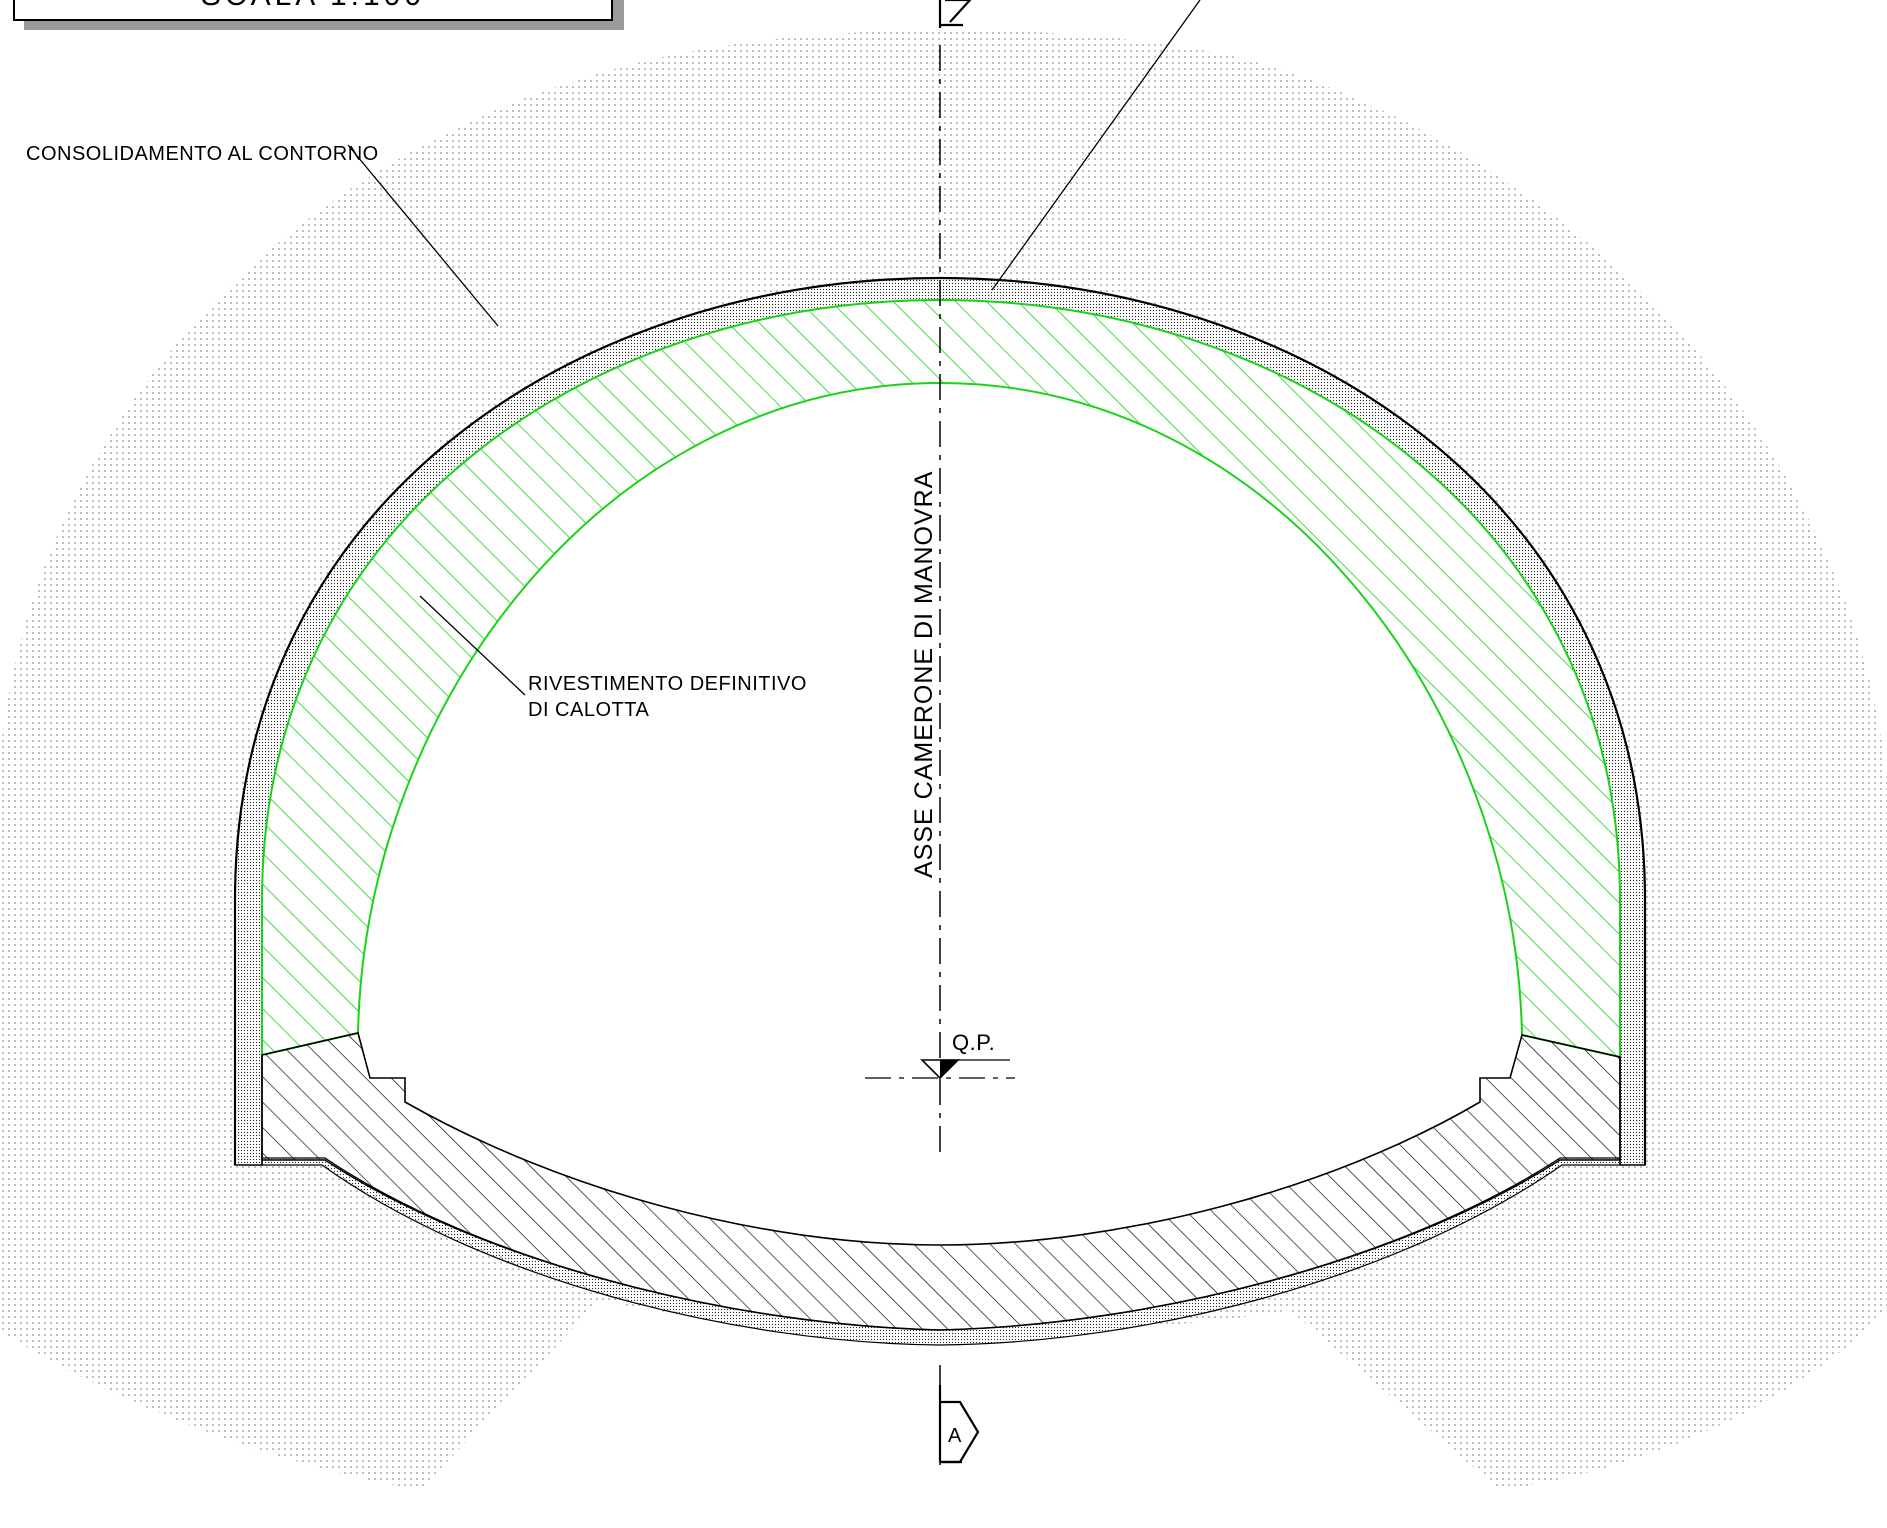 The image size is (1887, 1528). What do you see at coordinates (588, 710) in the screenshot?
I see `lining-label-line2: DI CALOTTA` at bounding box center [588, 710].